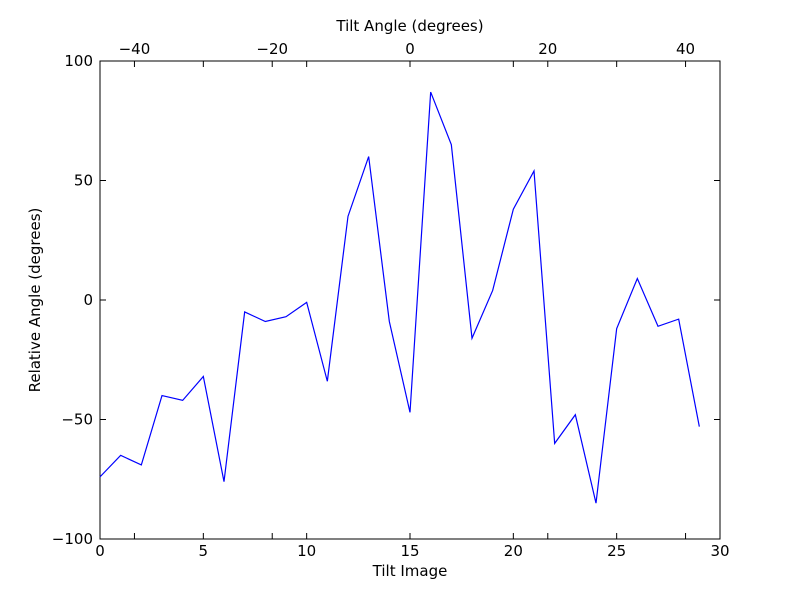  Describe the element at coordinates (100, 551) in the screenshot. I see `x-tick-label: 0` at that location.